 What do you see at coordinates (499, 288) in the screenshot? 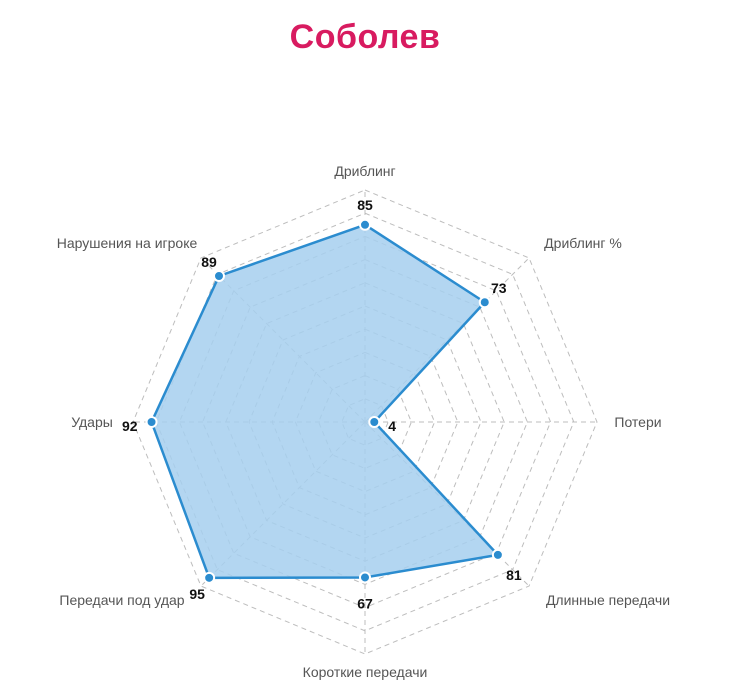
I see `data-label: 73` at bounding box center [499, 288].